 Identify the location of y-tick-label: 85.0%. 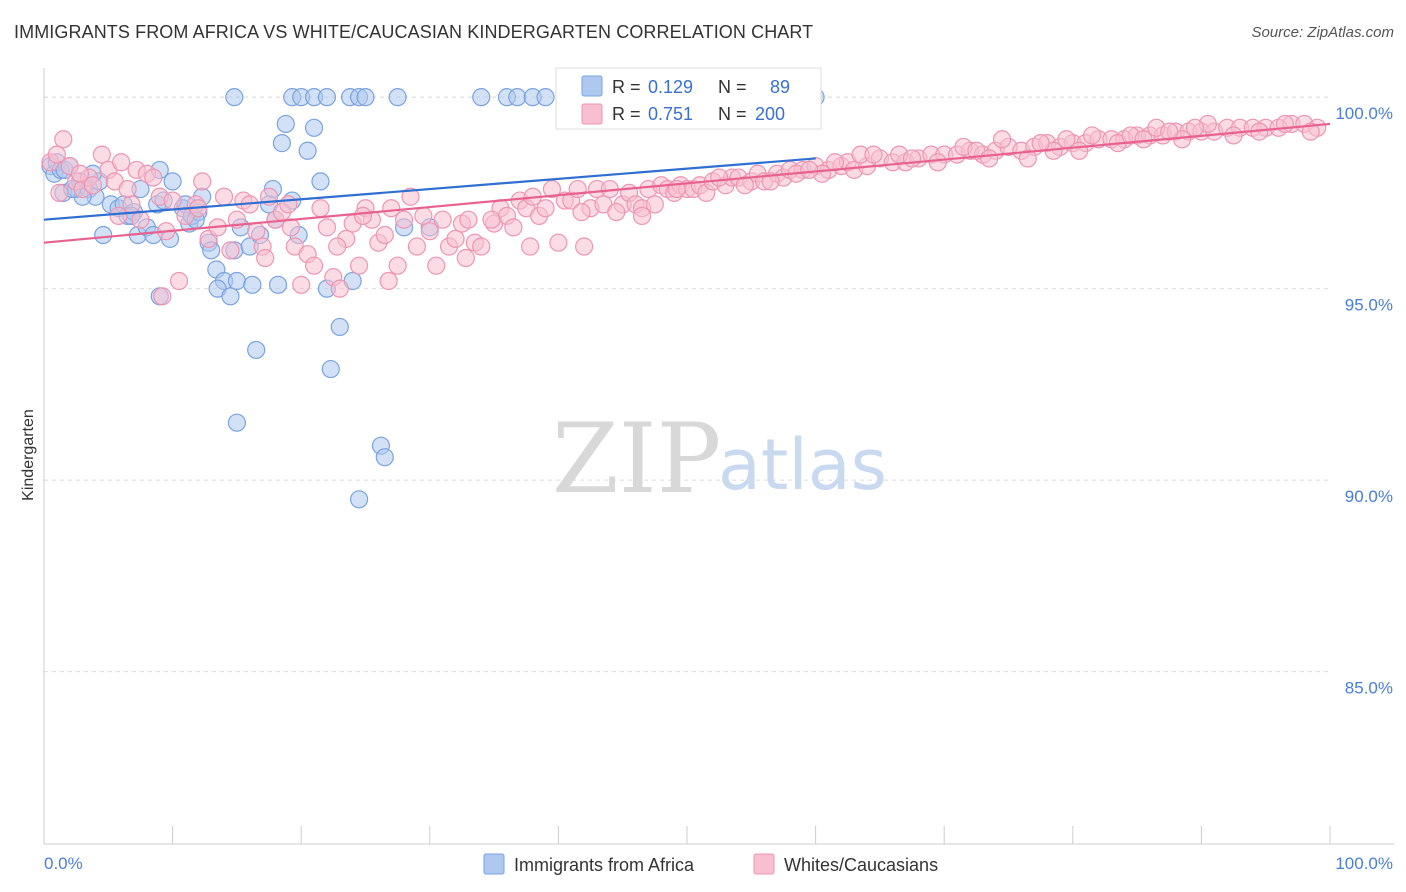
(1369, 688).